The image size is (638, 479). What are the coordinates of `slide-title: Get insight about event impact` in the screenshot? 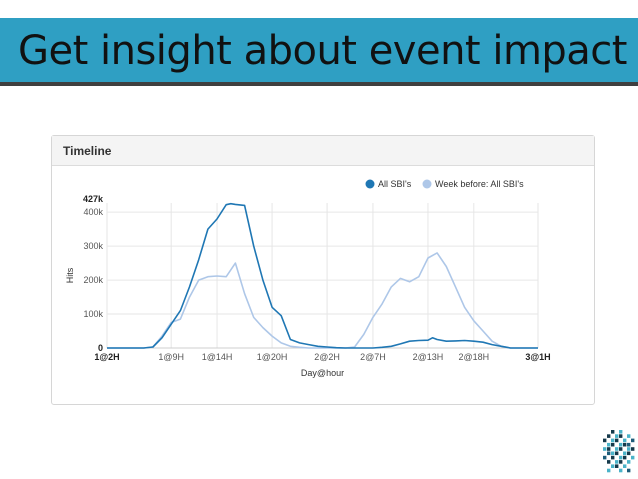 It's located at (322, 51).